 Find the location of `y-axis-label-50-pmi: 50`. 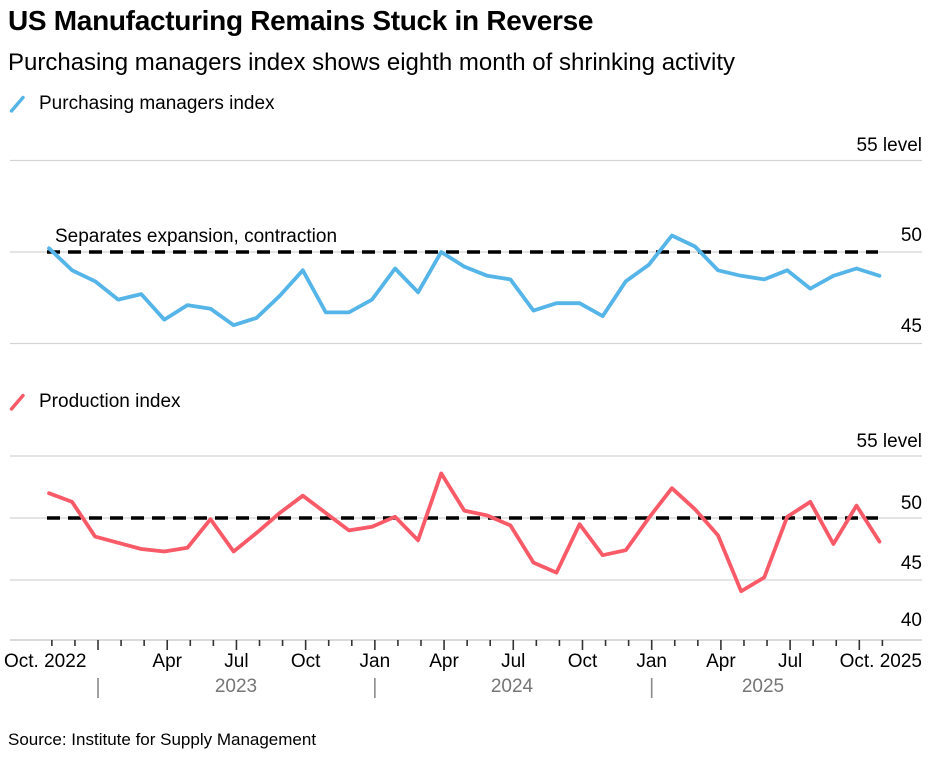

y-axis-label-50-pmi: 50 is located at coordinates (911, 235).